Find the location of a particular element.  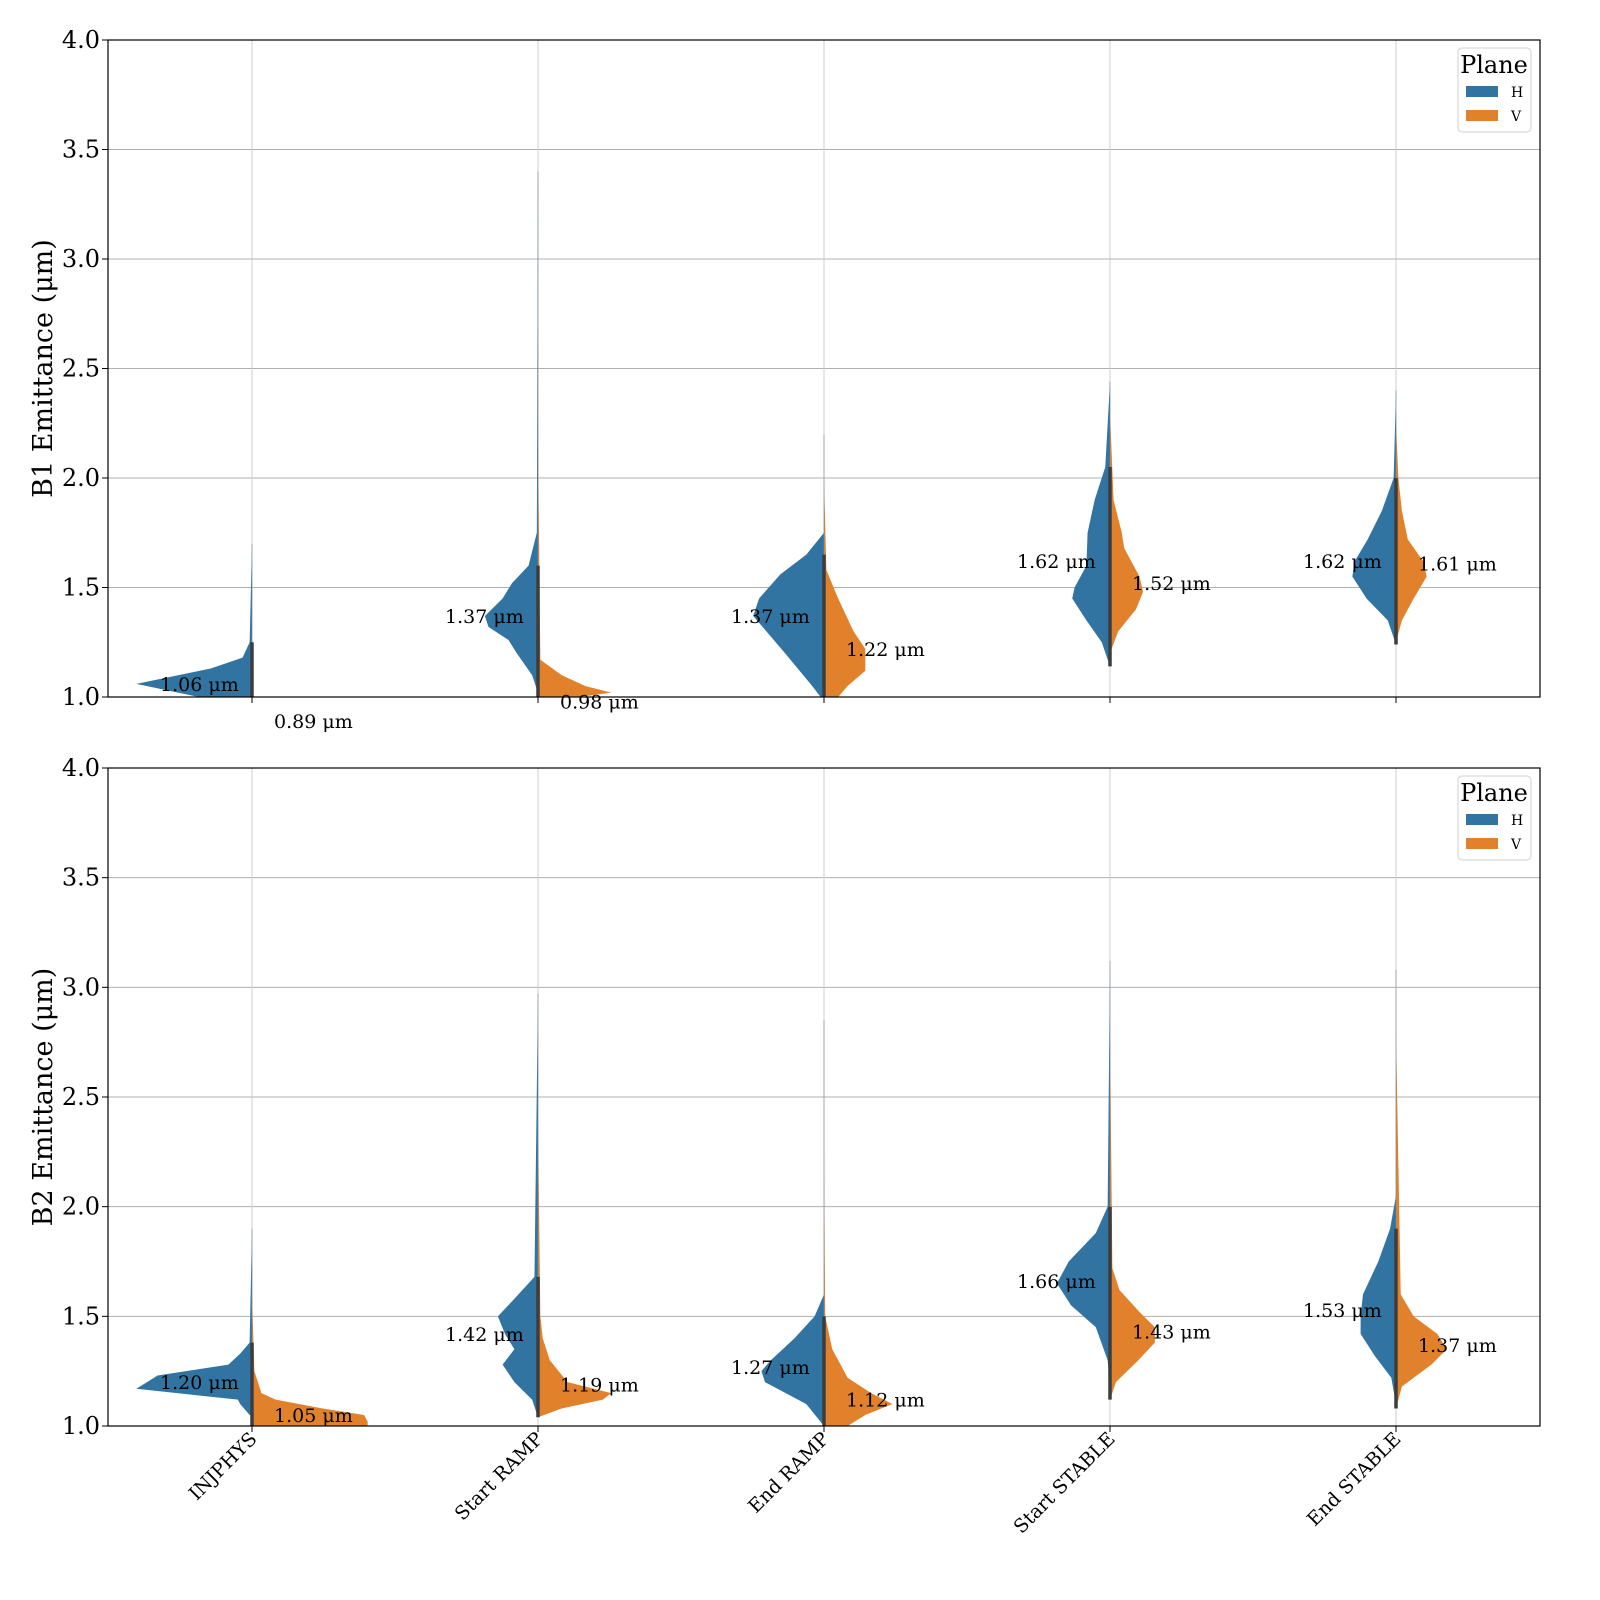

x-tick-label: End STABLE is located at coordinates (1354, 1479).